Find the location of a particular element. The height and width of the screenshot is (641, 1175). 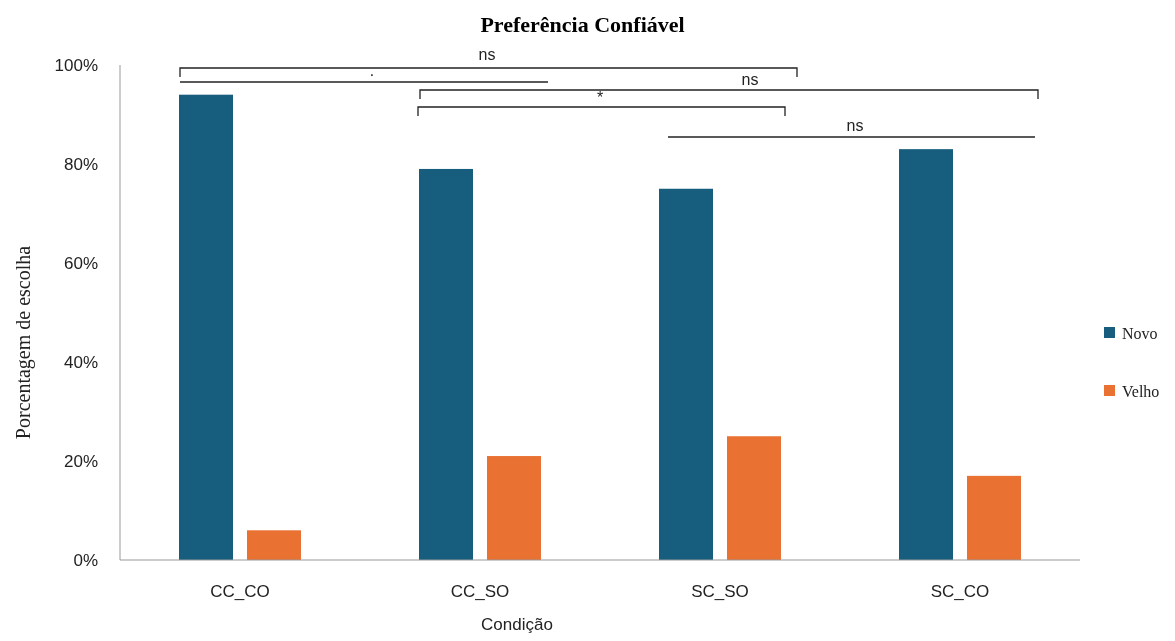

annotation: · is located at coordinates (372, 74).